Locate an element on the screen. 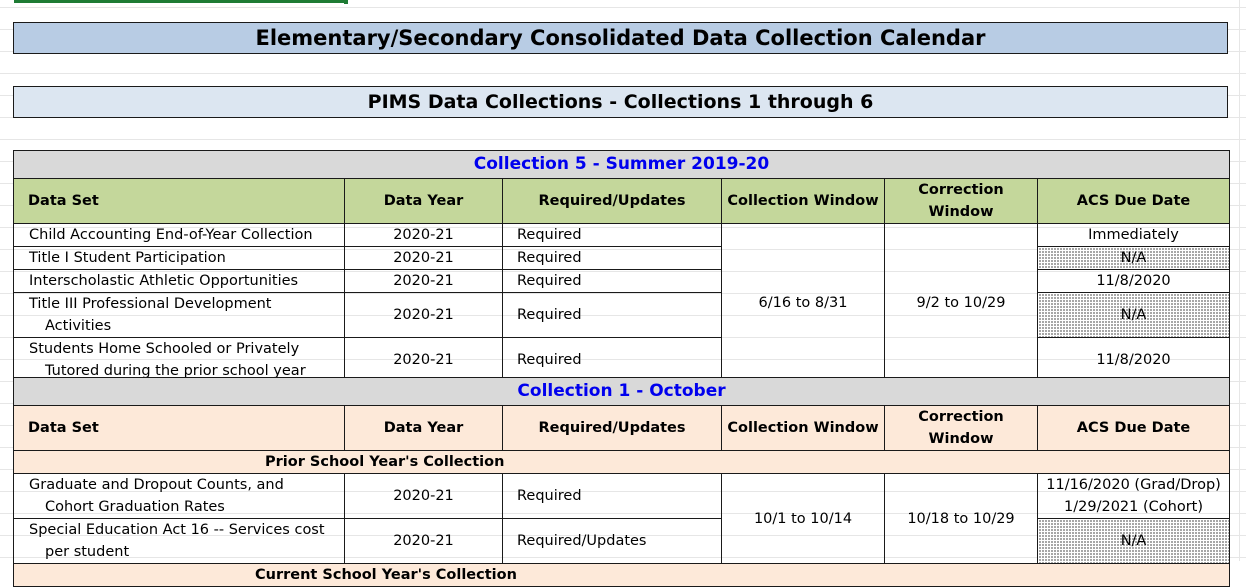 The image size is (1246, 587). data-set-cell: Title I Student Participation is located at coordinates (179, 258).